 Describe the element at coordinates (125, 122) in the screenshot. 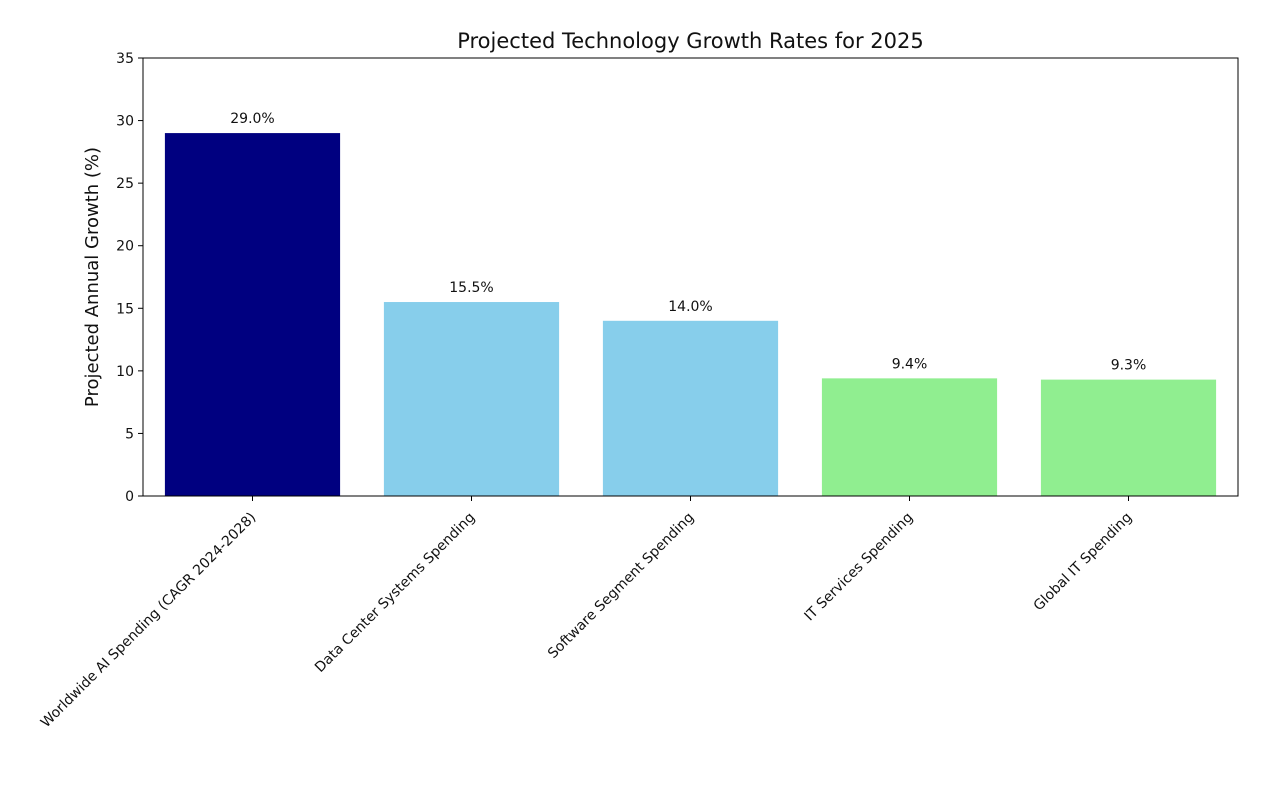

I see `y-tick-label: 30` at that location.